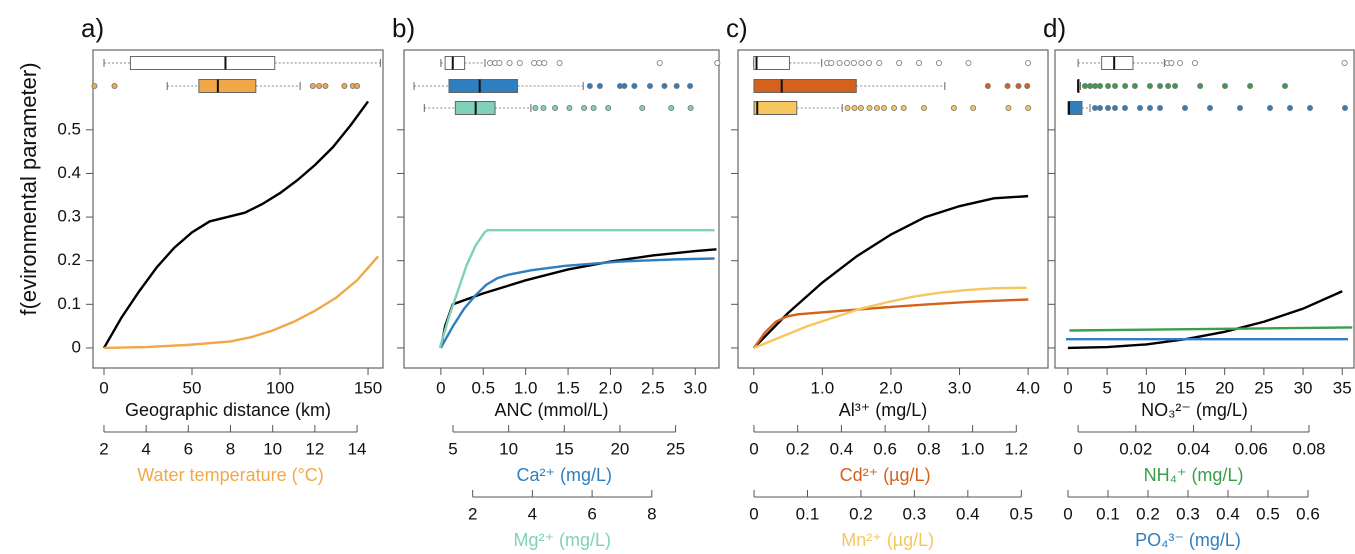 The width and height of the screenshot is (1355, 554). What do you see at coordinates (314, 448) in the screenshot?
I see `x-tick-label: 12` at bounding box center [314, 448].